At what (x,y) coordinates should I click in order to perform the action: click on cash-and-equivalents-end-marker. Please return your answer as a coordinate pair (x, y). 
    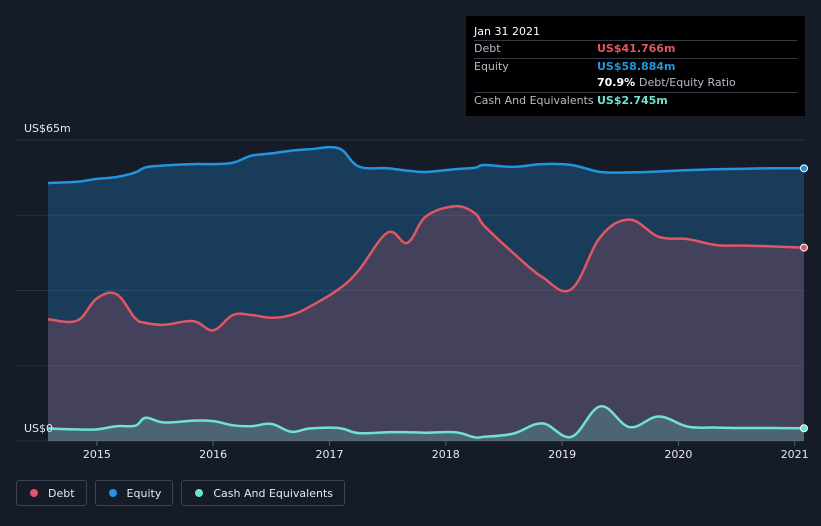
    Looking at the image, I should click on (804, 428).